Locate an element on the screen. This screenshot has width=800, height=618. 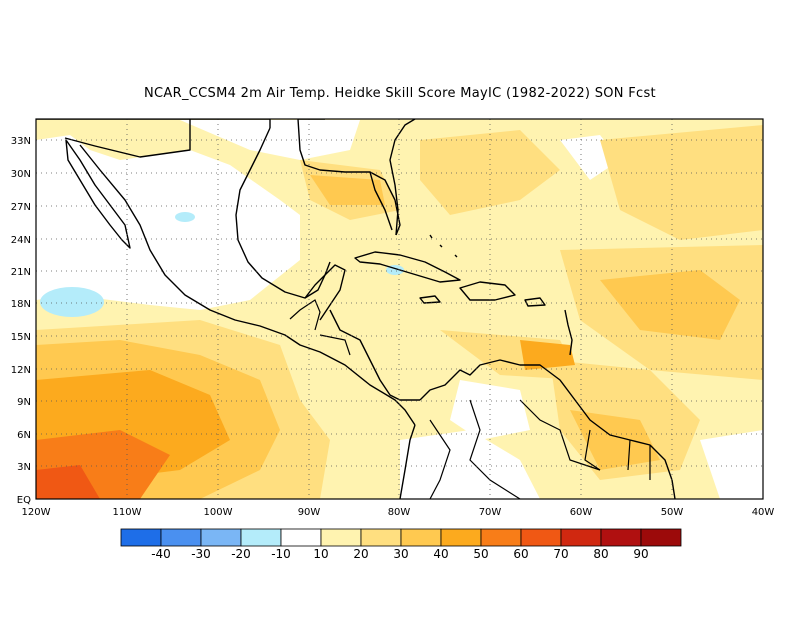
colorbar-label: -20 is located at coordinates (241, 554).